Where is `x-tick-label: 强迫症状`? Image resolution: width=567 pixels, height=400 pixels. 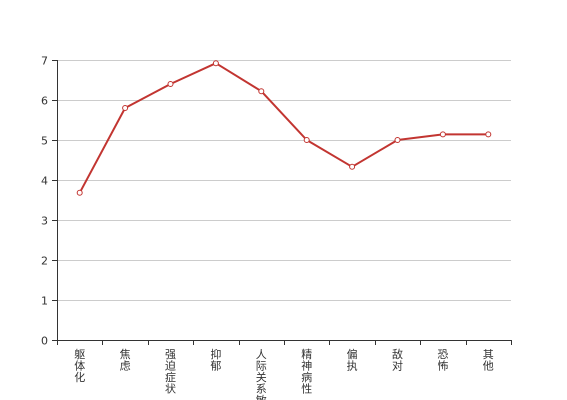
x-tick-label: 强迫症状 is located at coordinates (170, 372).